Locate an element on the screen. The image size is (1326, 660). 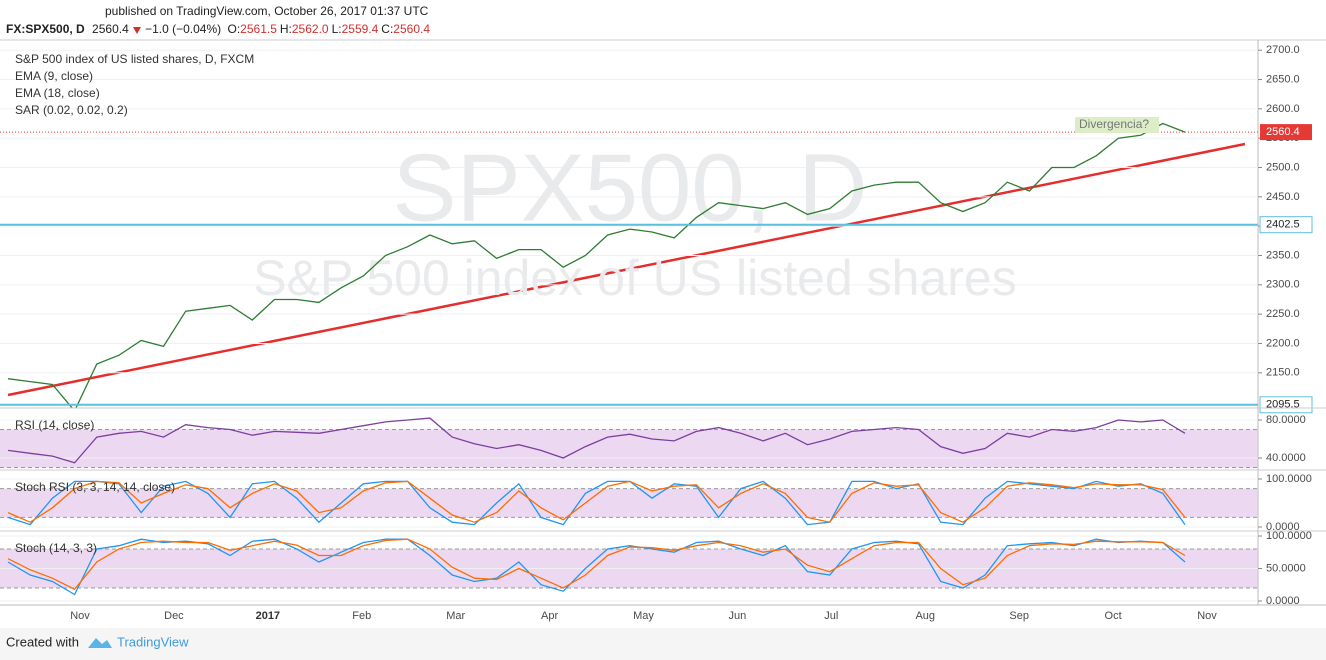
annotation: Divergencia? is located at coordinates (1114, 124).